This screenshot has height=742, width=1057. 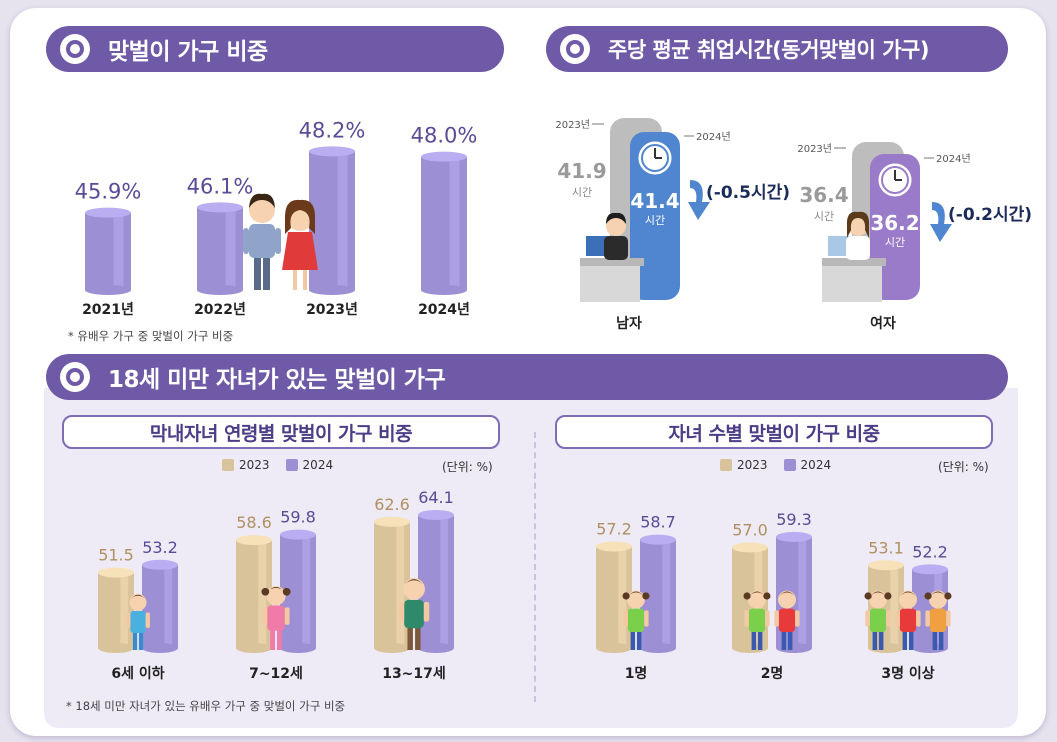 I want to click on count-bar-2024-2명, so click(x=794, y=592).